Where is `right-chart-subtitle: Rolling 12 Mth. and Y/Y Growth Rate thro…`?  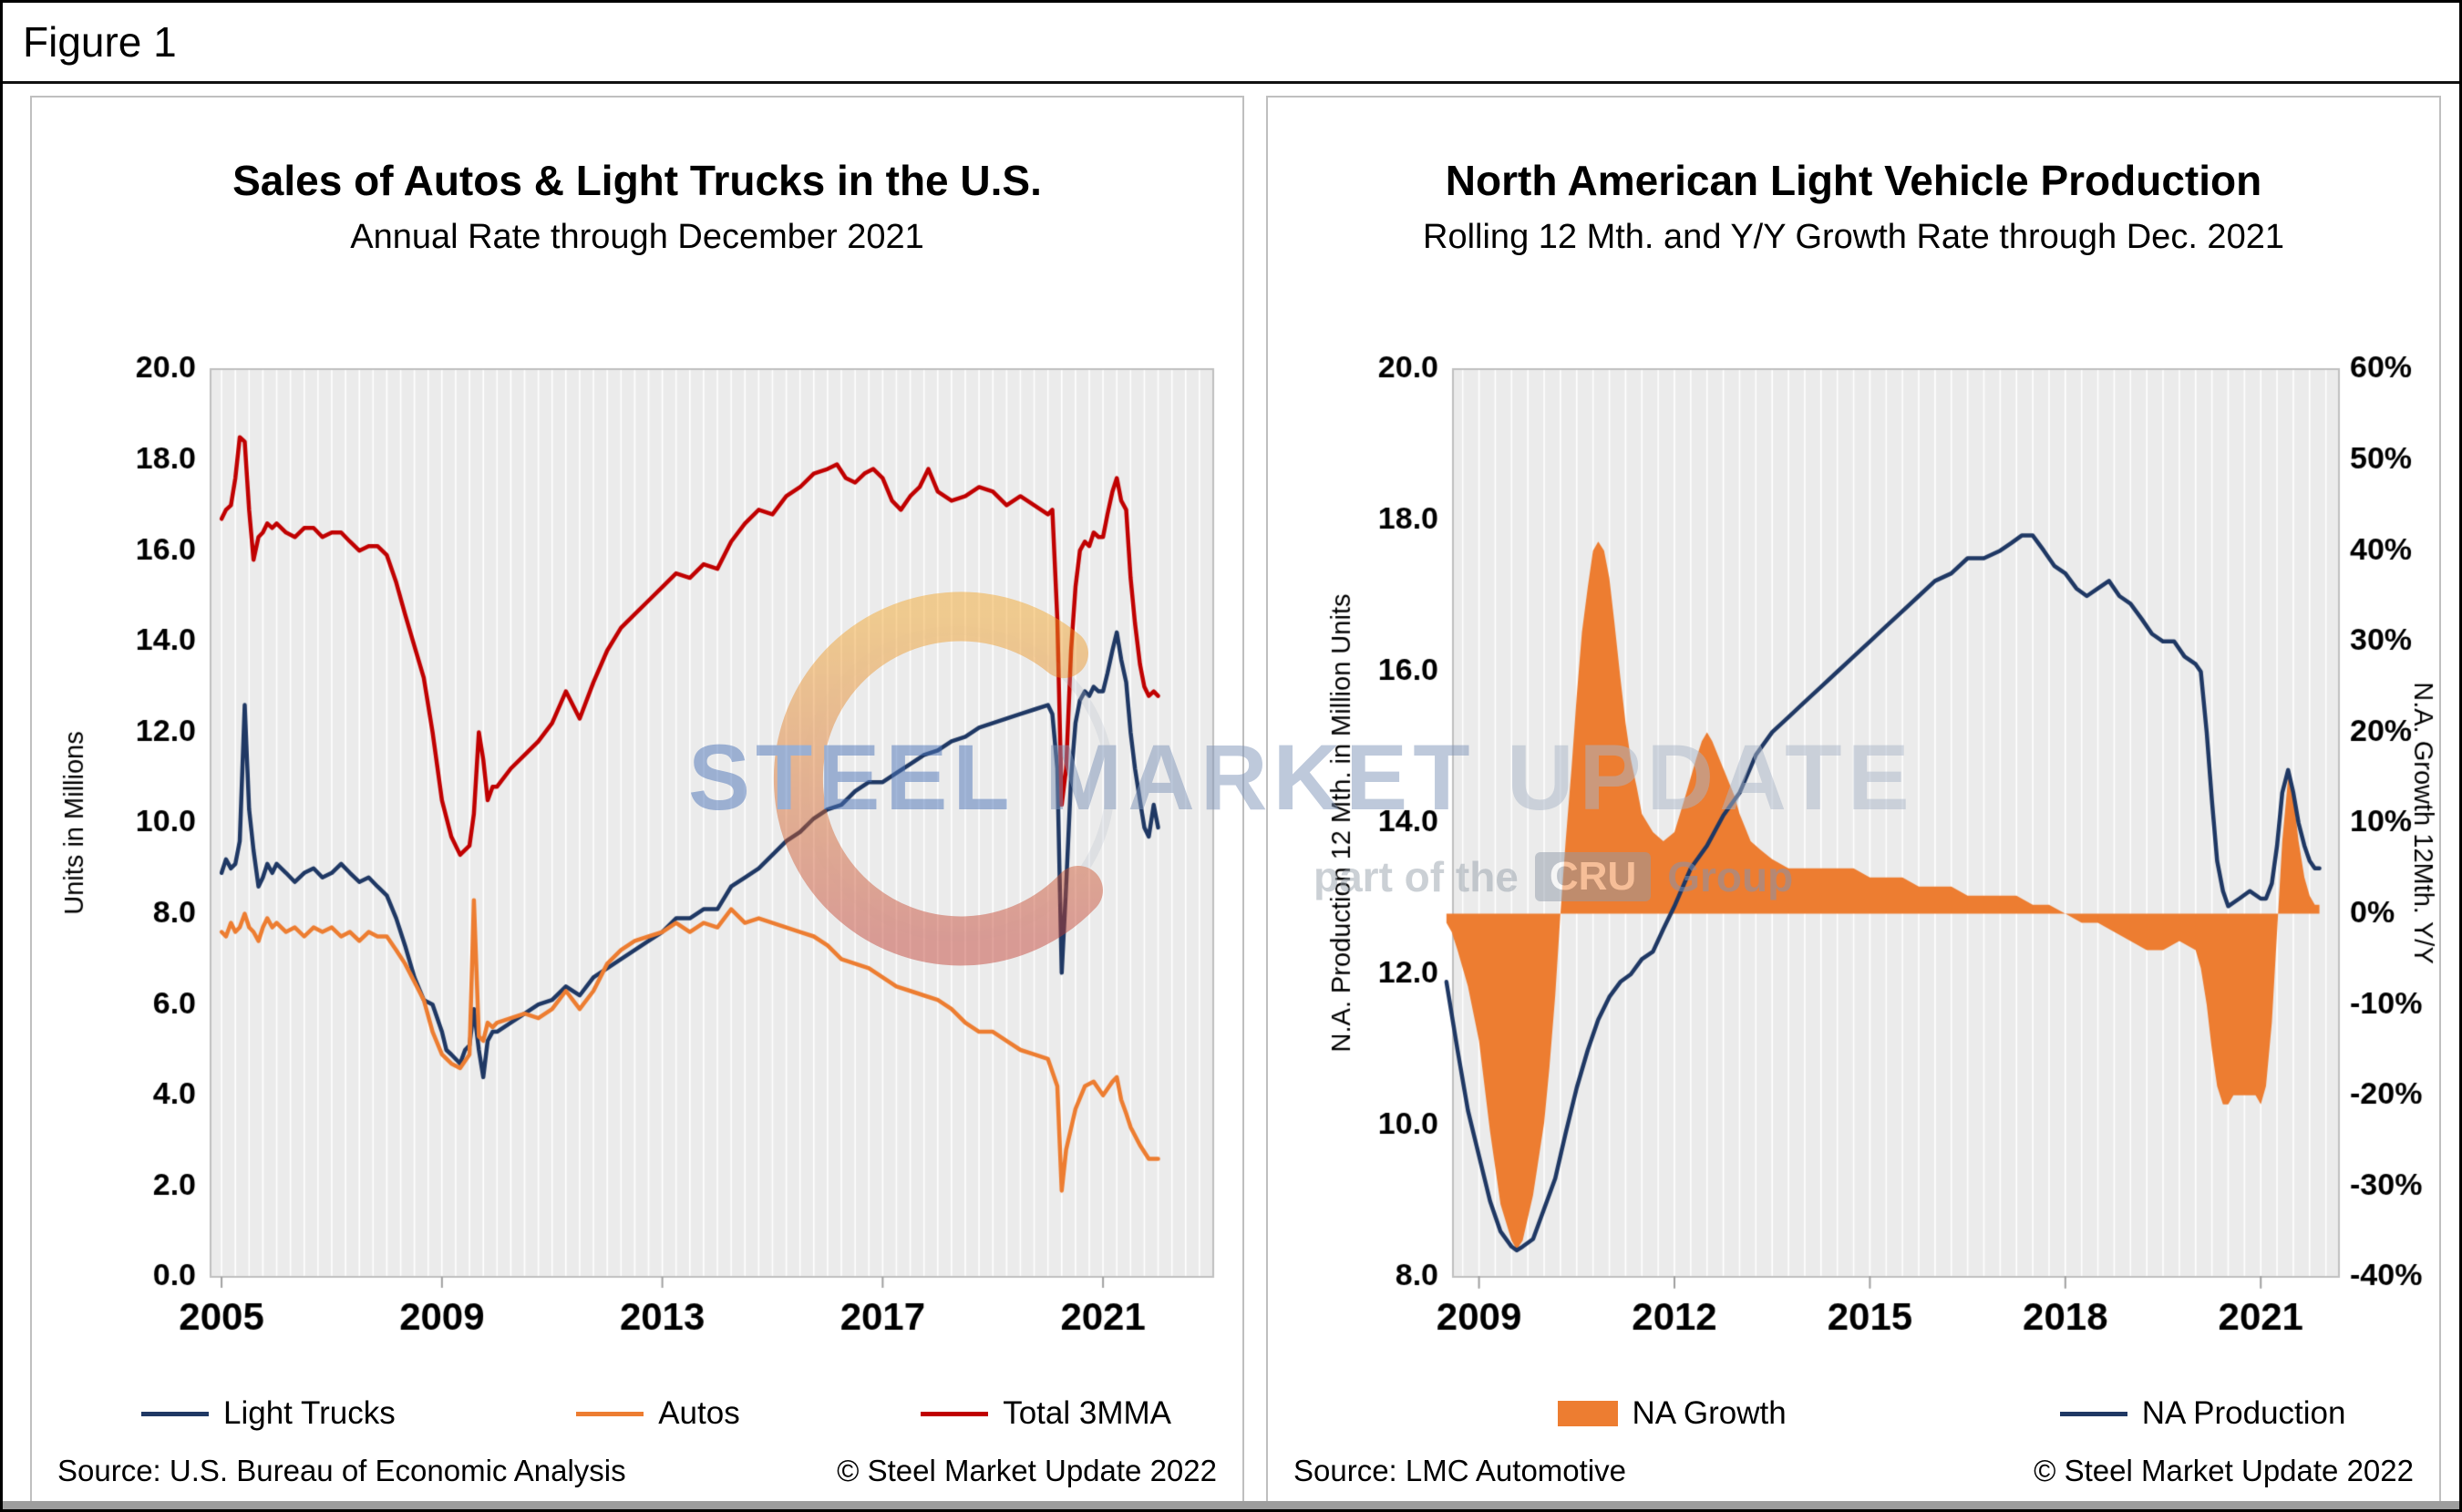 right-chart-subtitle: Rolling 12 Mth. and Y/Y Growth Rate thro… is located at coordinates (1853, 237).